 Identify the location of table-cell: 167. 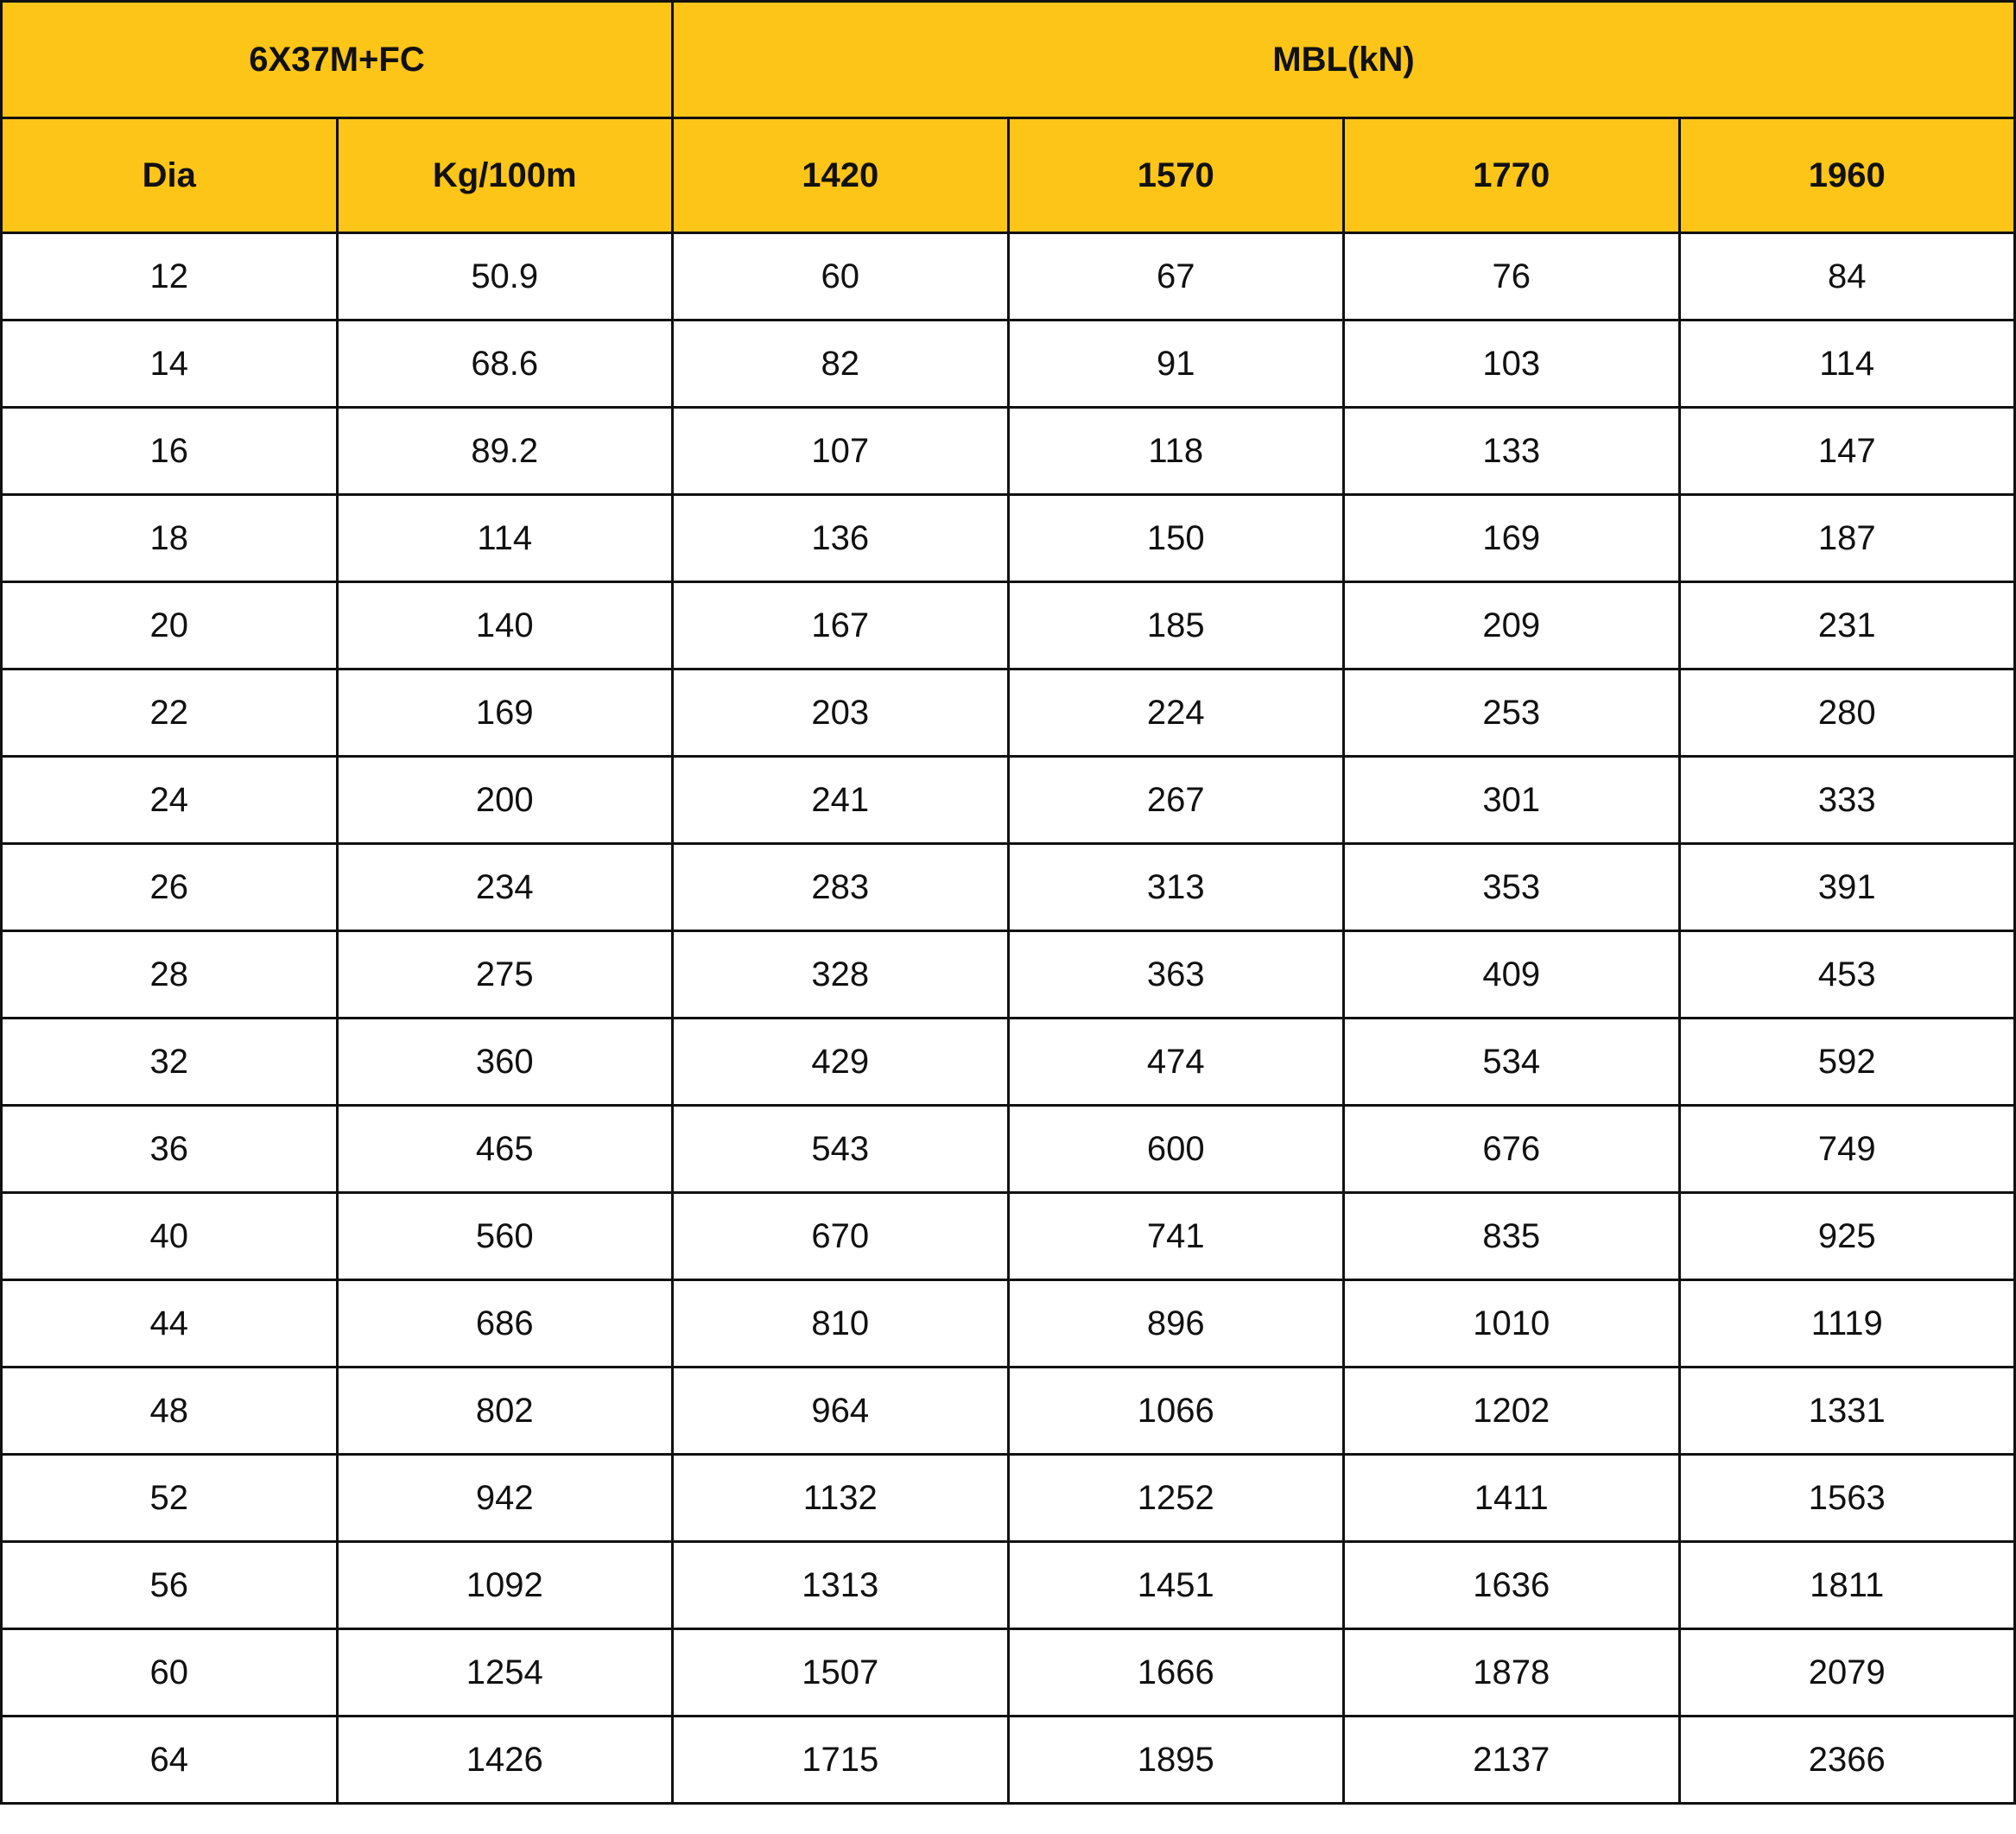
(841, 625).